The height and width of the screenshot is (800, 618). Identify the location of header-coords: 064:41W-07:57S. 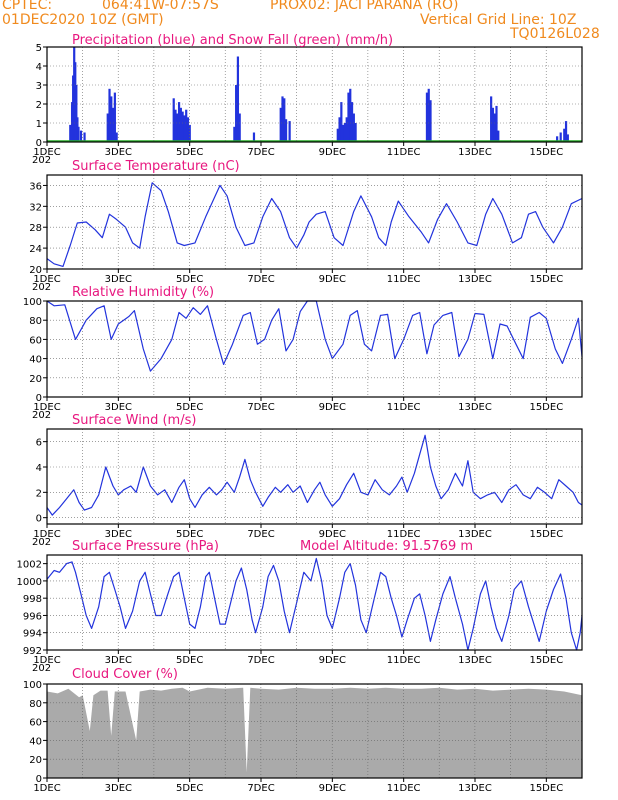
(160, 6).